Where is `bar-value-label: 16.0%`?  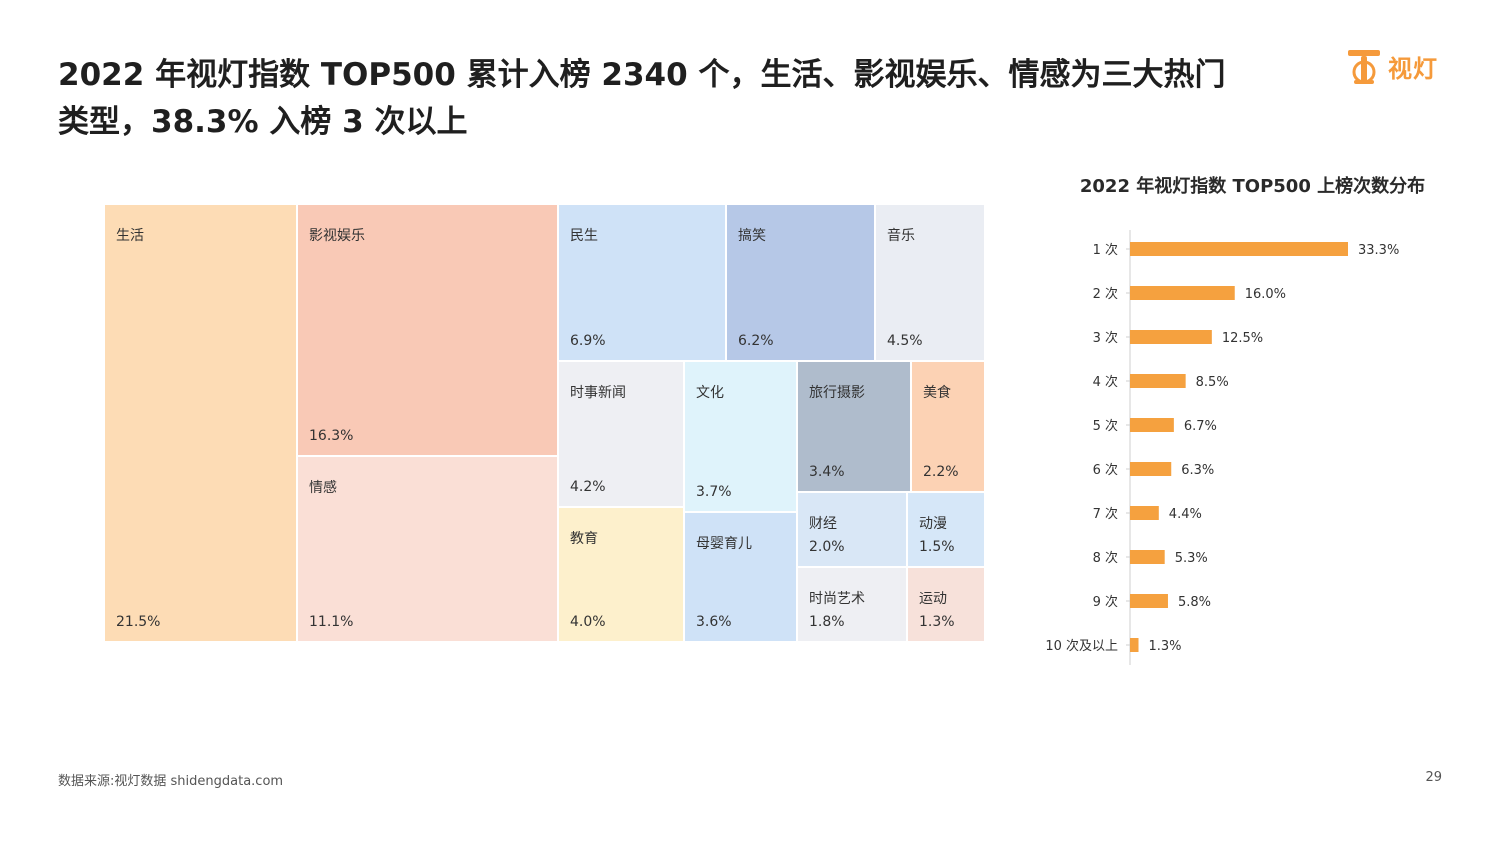 bar-value-label: 16.0% is located at coordinates (1265, 294).